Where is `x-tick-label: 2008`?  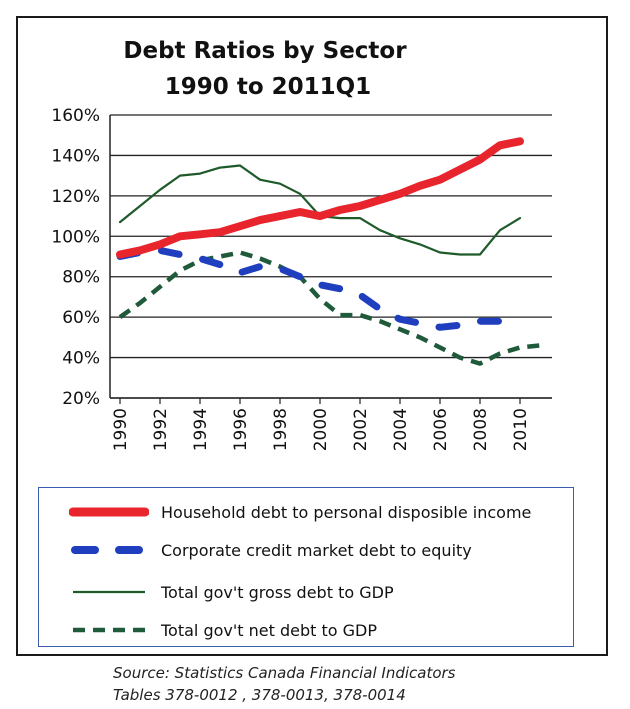 x-tick-label: 2008 is located at coordinates (481, 429).